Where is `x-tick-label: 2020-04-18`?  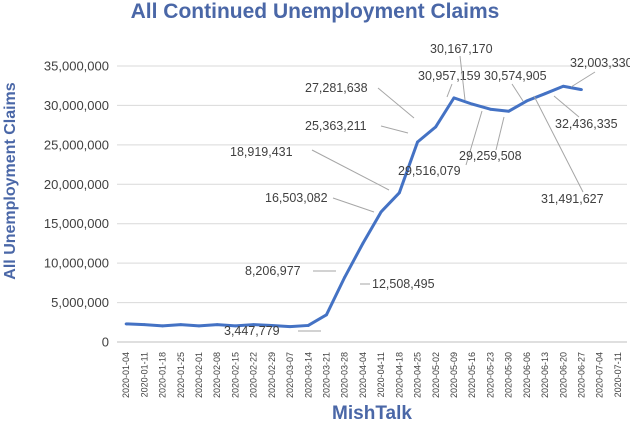 x-tick-label: 2020-04-18 is located at coordinates (399, 375).